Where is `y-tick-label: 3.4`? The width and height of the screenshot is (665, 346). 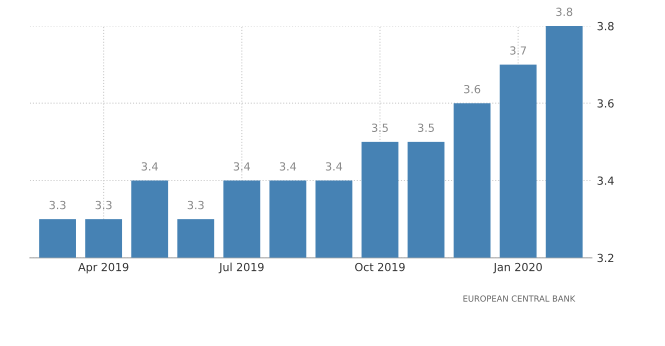
y-tick-label: 3.4 is located at coordinates (606, 180).